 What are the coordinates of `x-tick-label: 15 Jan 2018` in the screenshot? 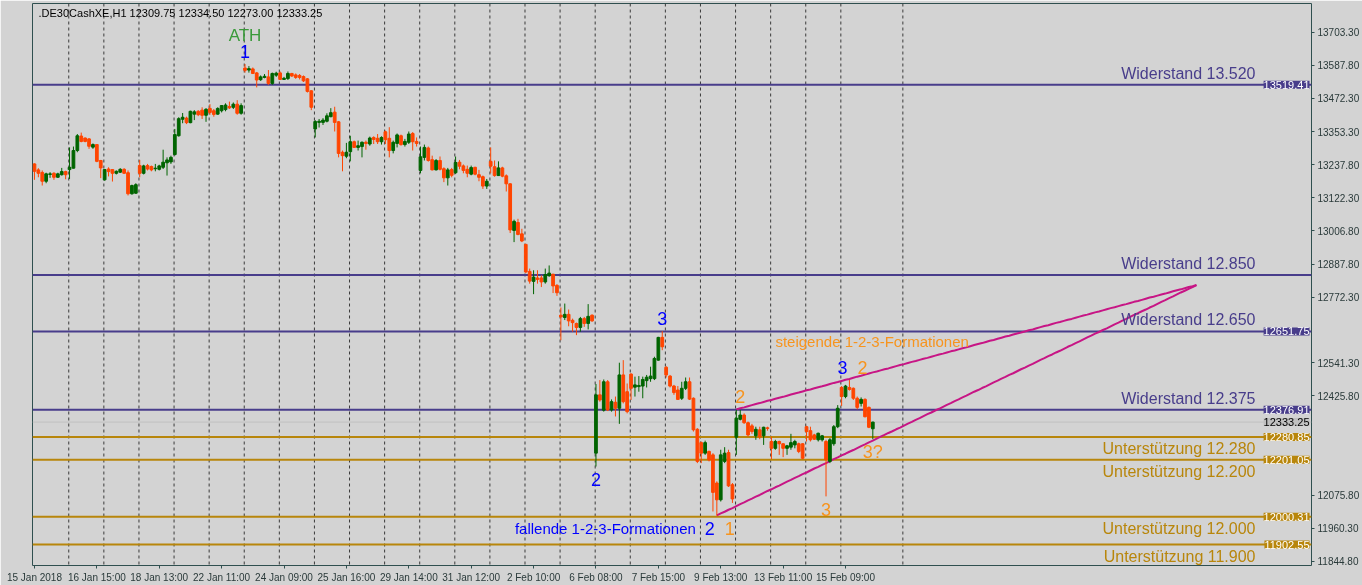 It's located at (34, 577).